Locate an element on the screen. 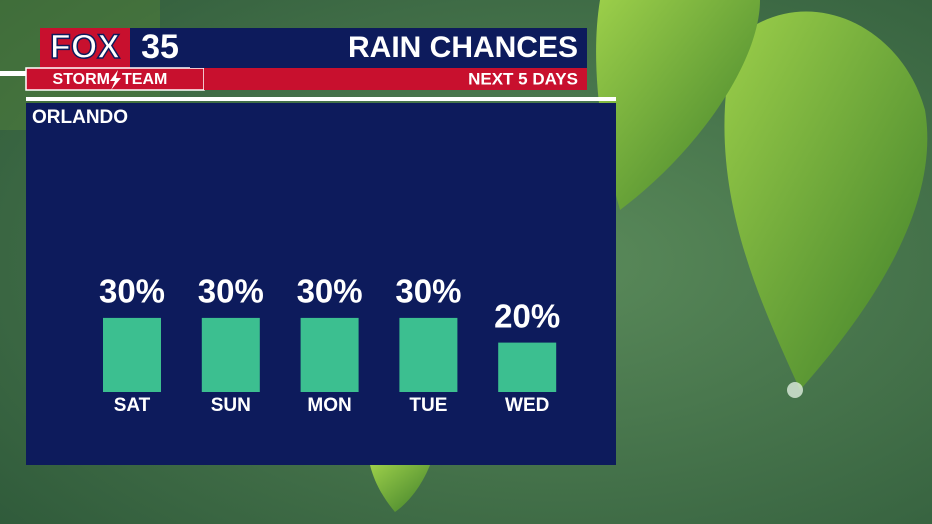 This screenshot has width=932, height=524. x-tick-label: SUN is located at coordinates (231, 405).